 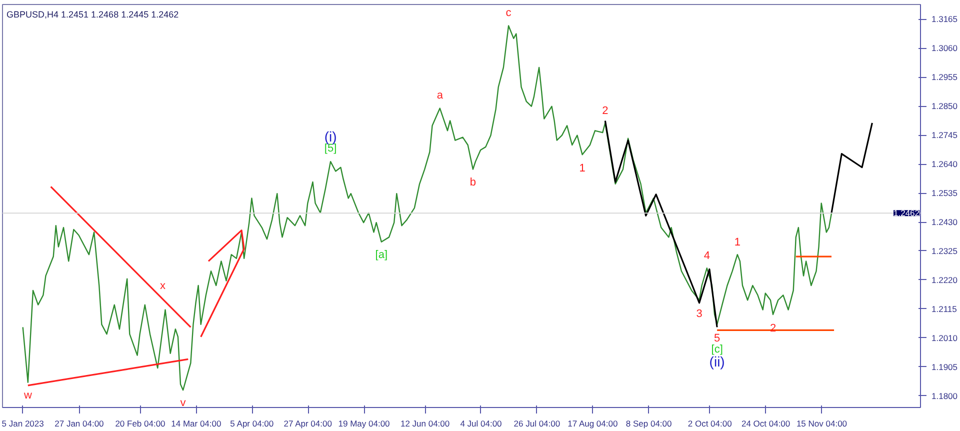 What do you see at coordinates (699, 314) in the screenshot?
I see `annotation: 3` at bounding box center [699, 314].